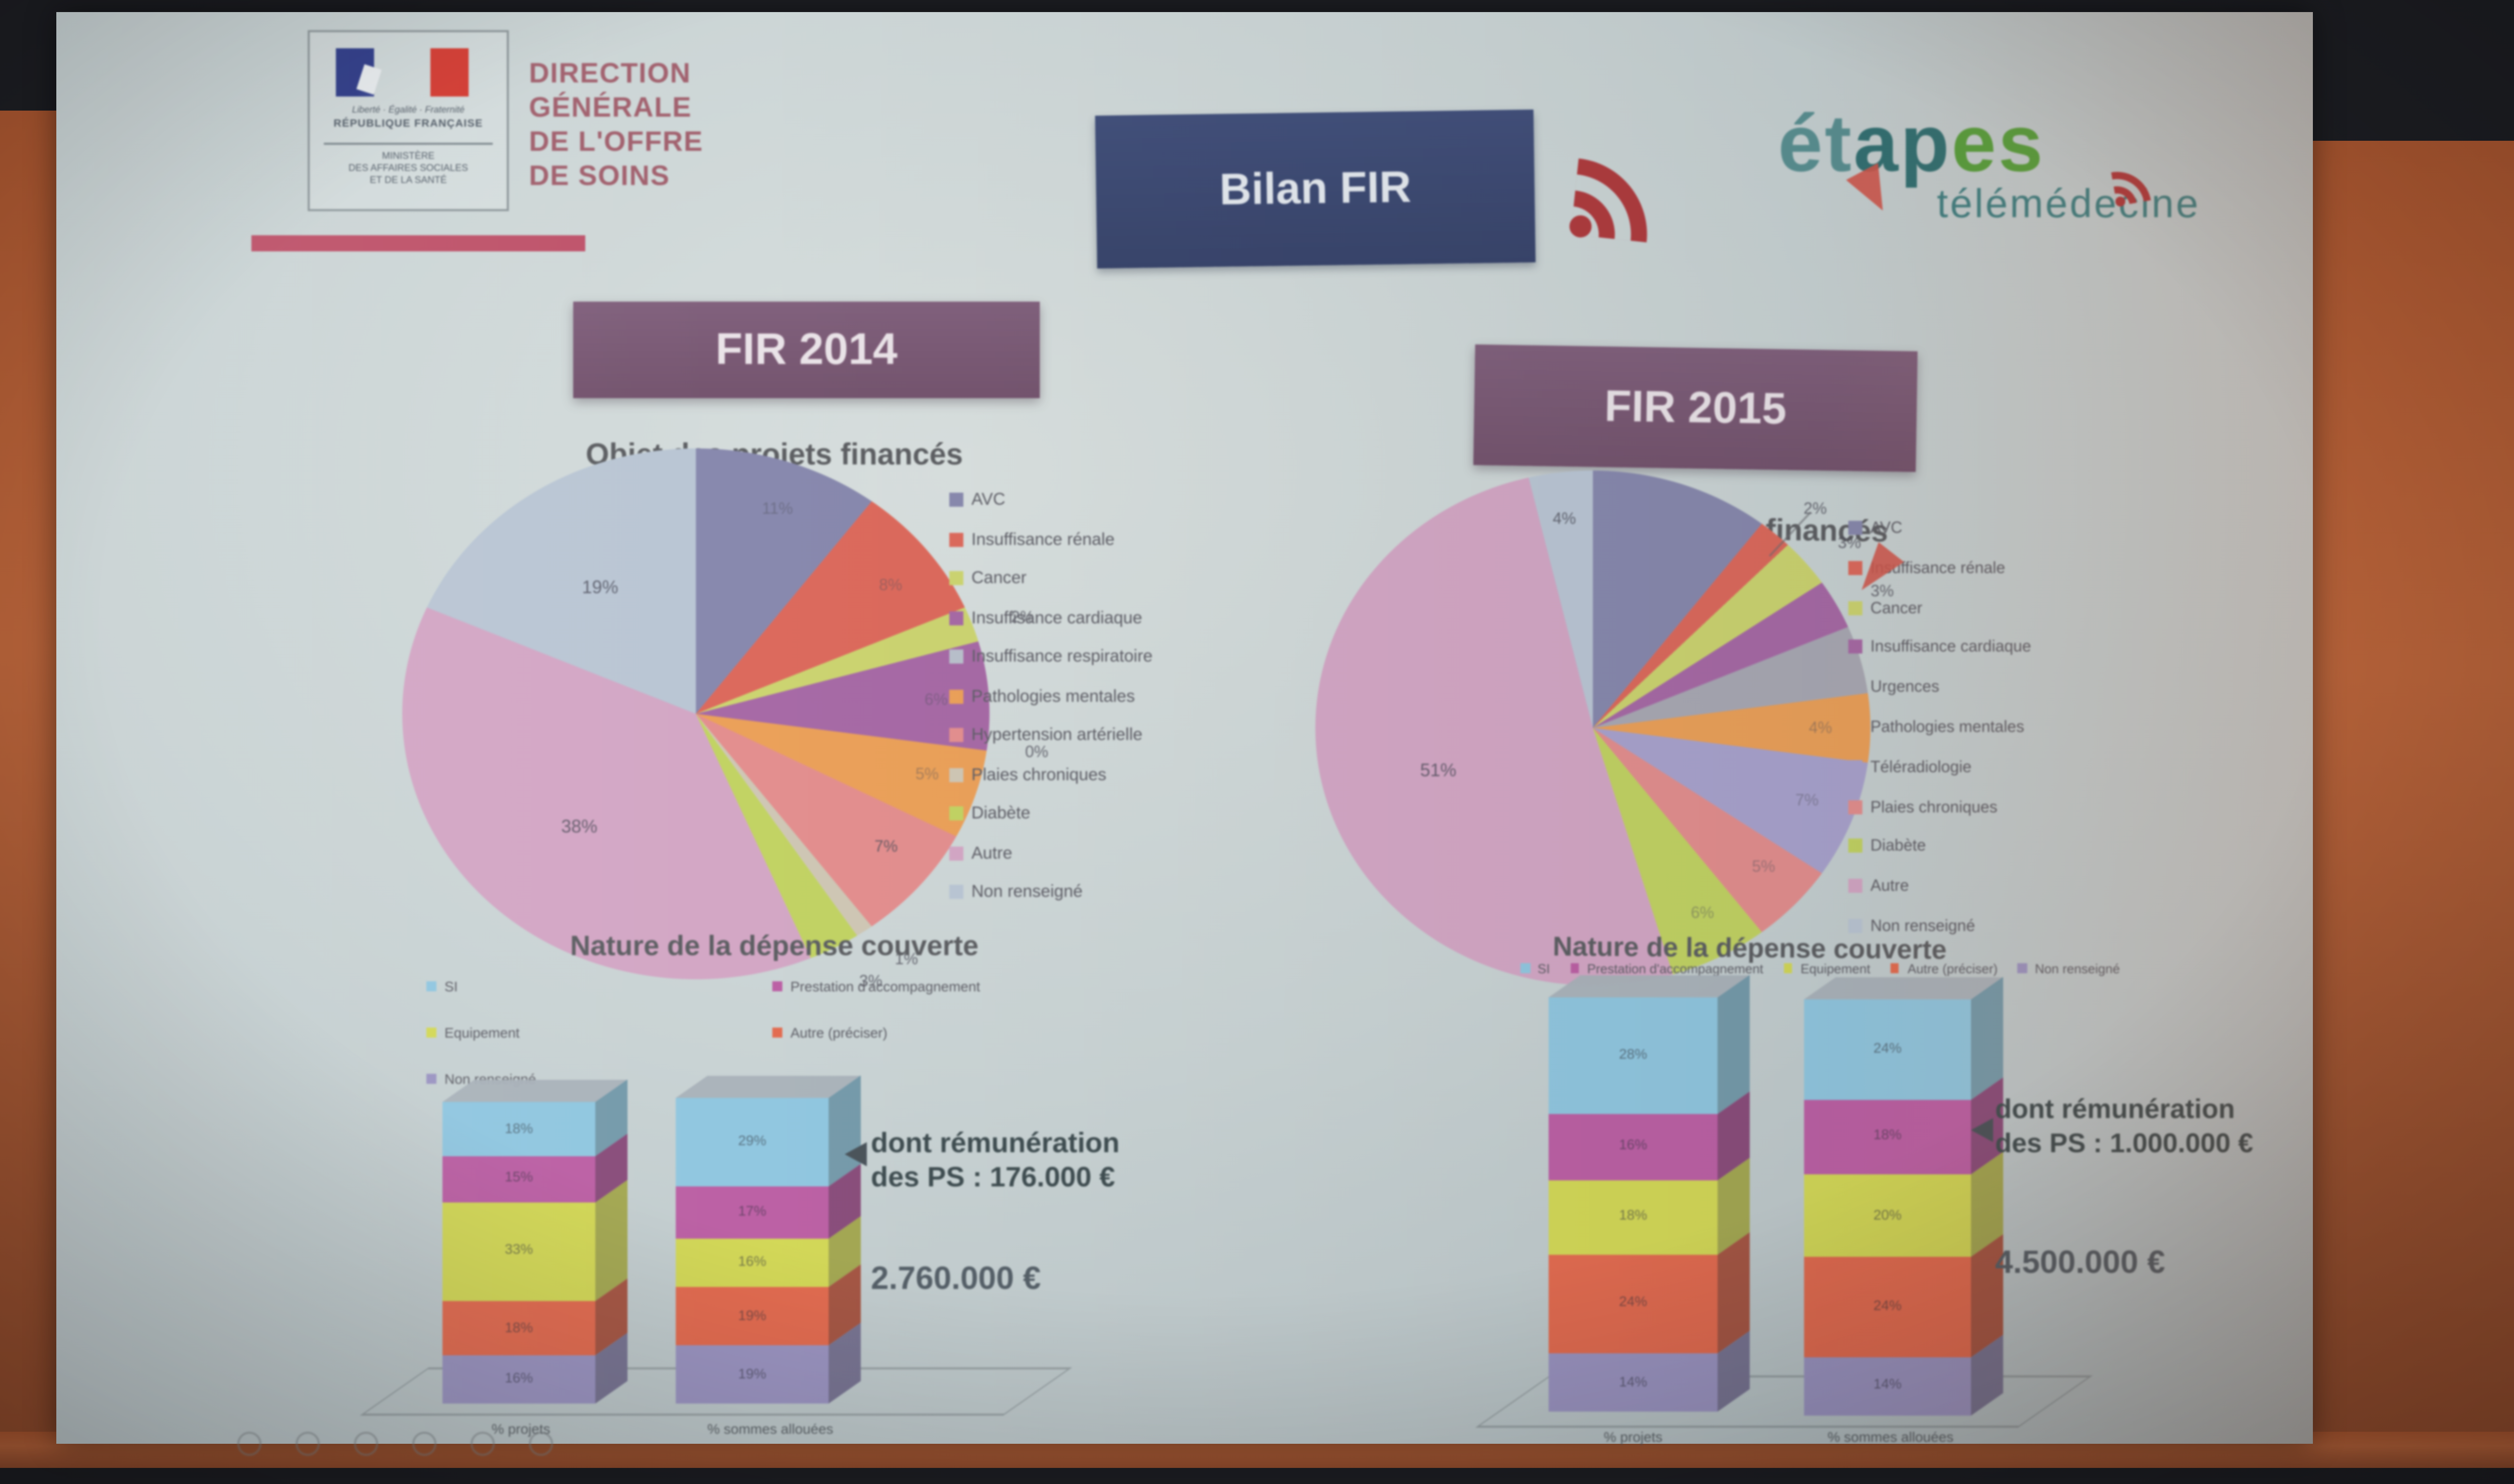 Image resolution: width=2514 pixels, height=1484 pixels. What do you see at coordinates (409, 110) in the screenshot?
I see `logo-motto: Liberté · Égalité · Fraternité` at bounding box center [409, 110].